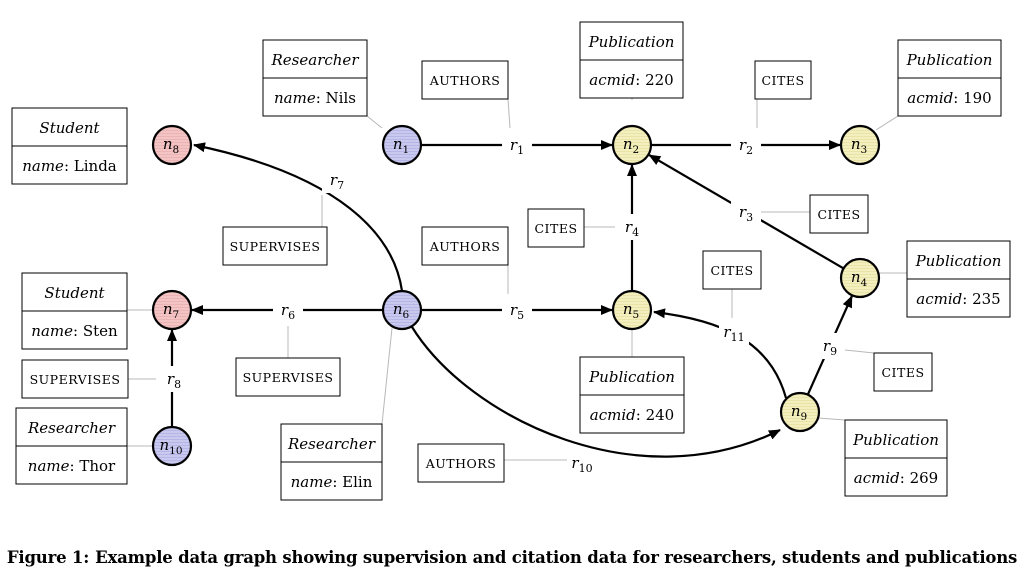  I want to click on property-box-n2: Publication acmid: 220, so click(631, 60).